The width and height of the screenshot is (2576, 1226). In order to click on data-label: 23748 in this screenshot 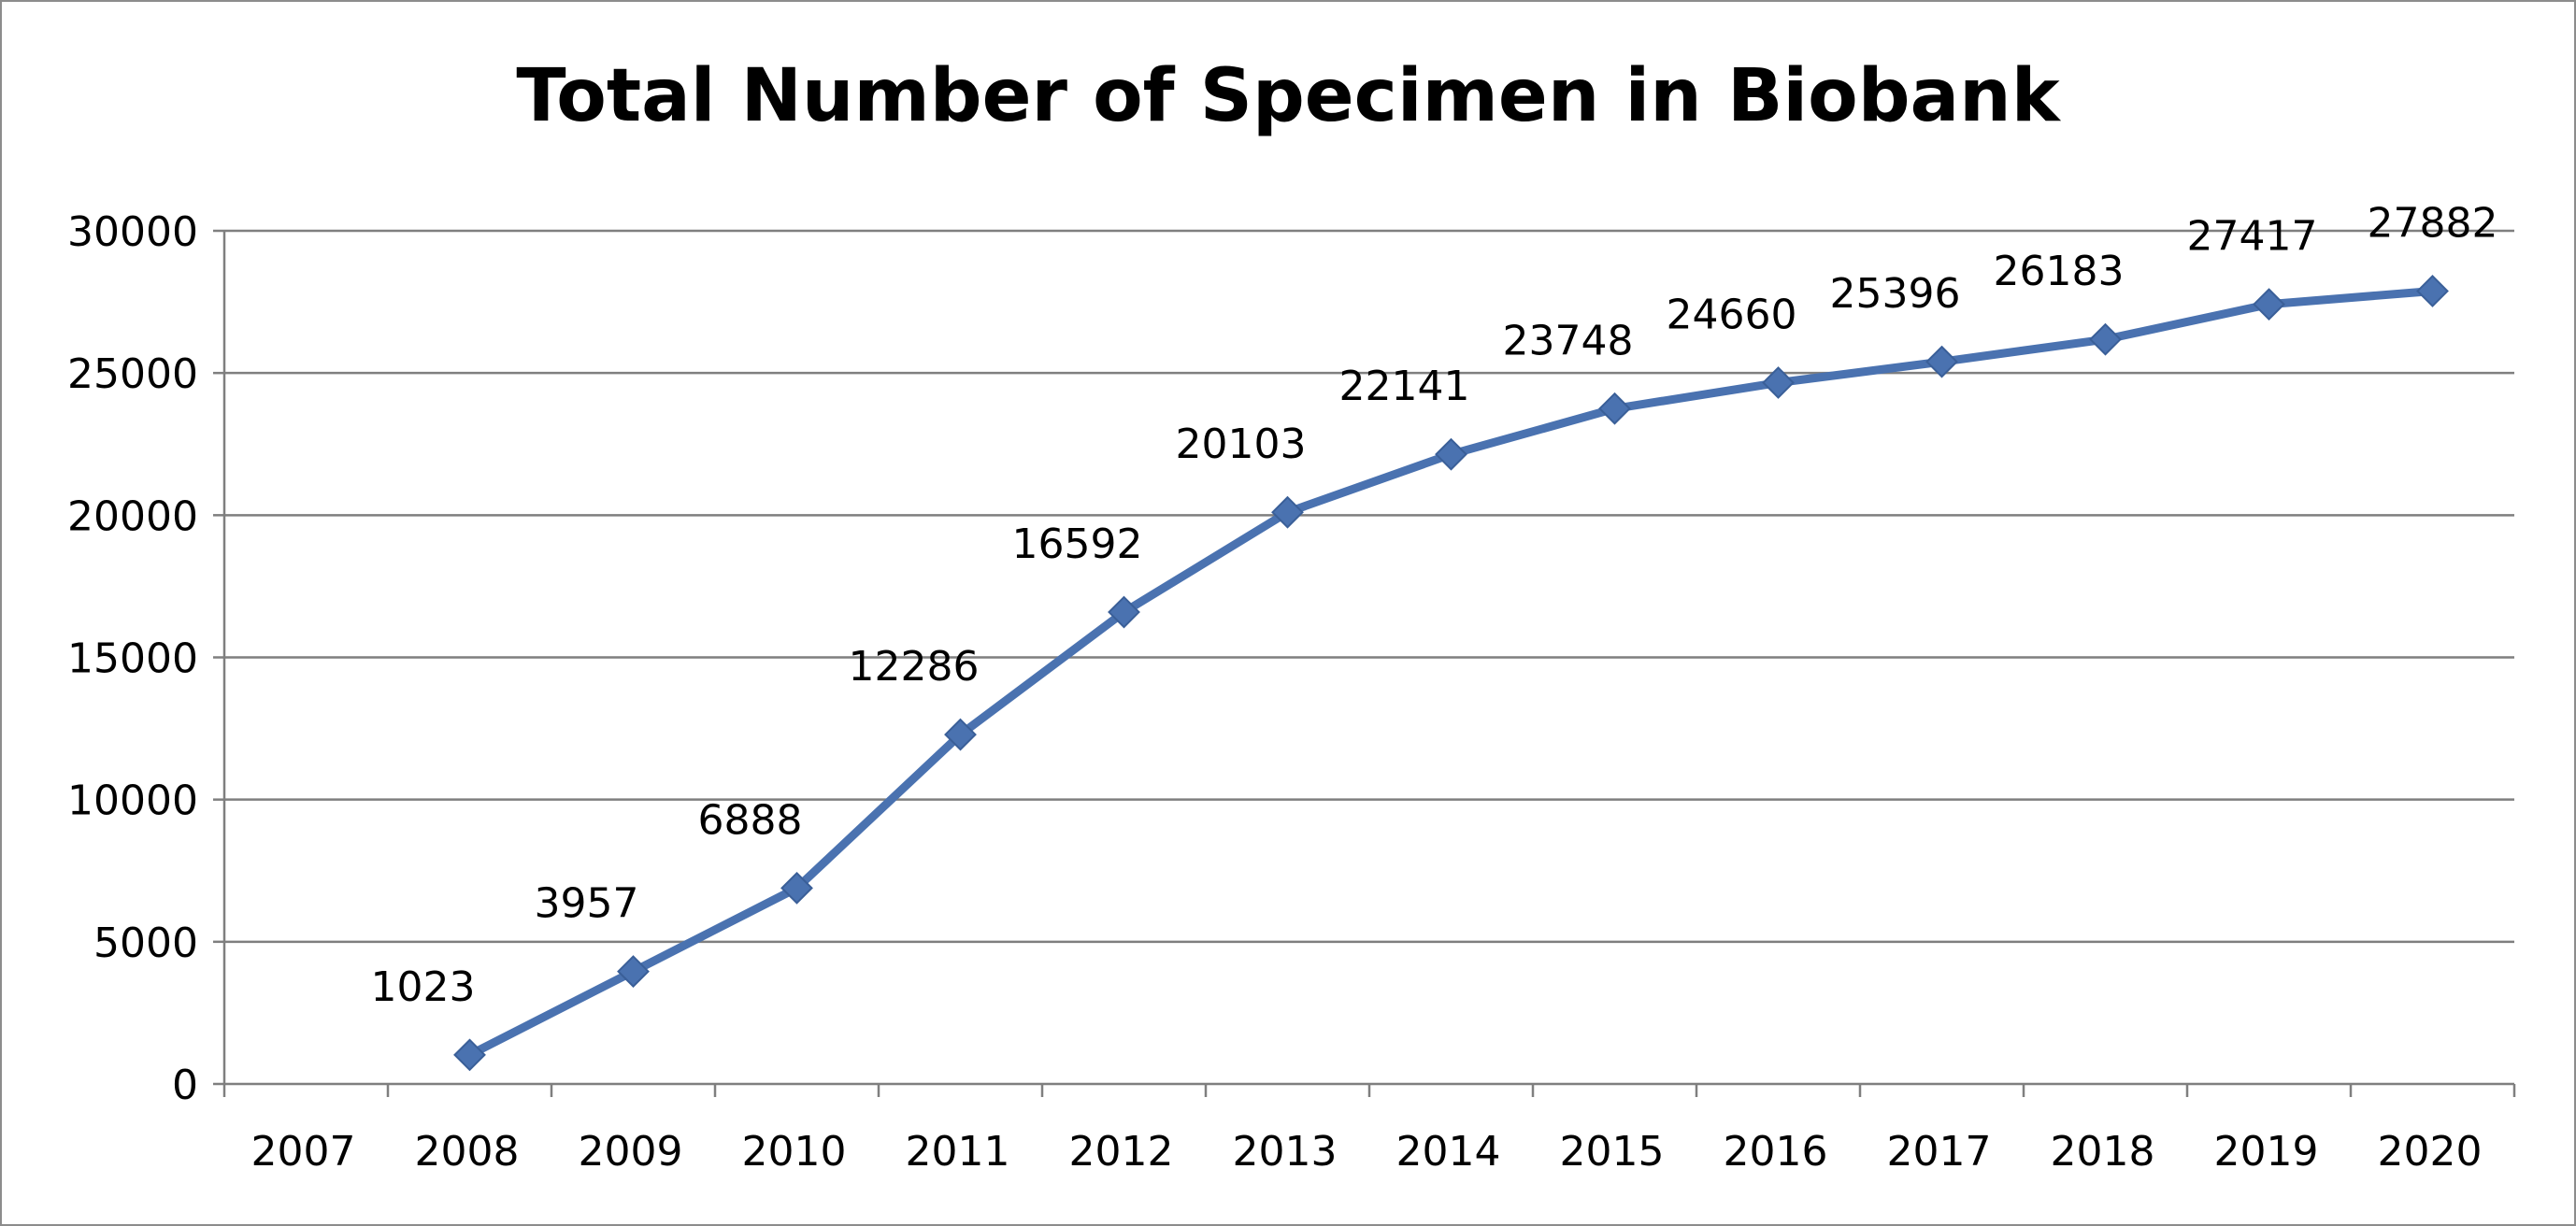, I will do `click(1568, 340)`.